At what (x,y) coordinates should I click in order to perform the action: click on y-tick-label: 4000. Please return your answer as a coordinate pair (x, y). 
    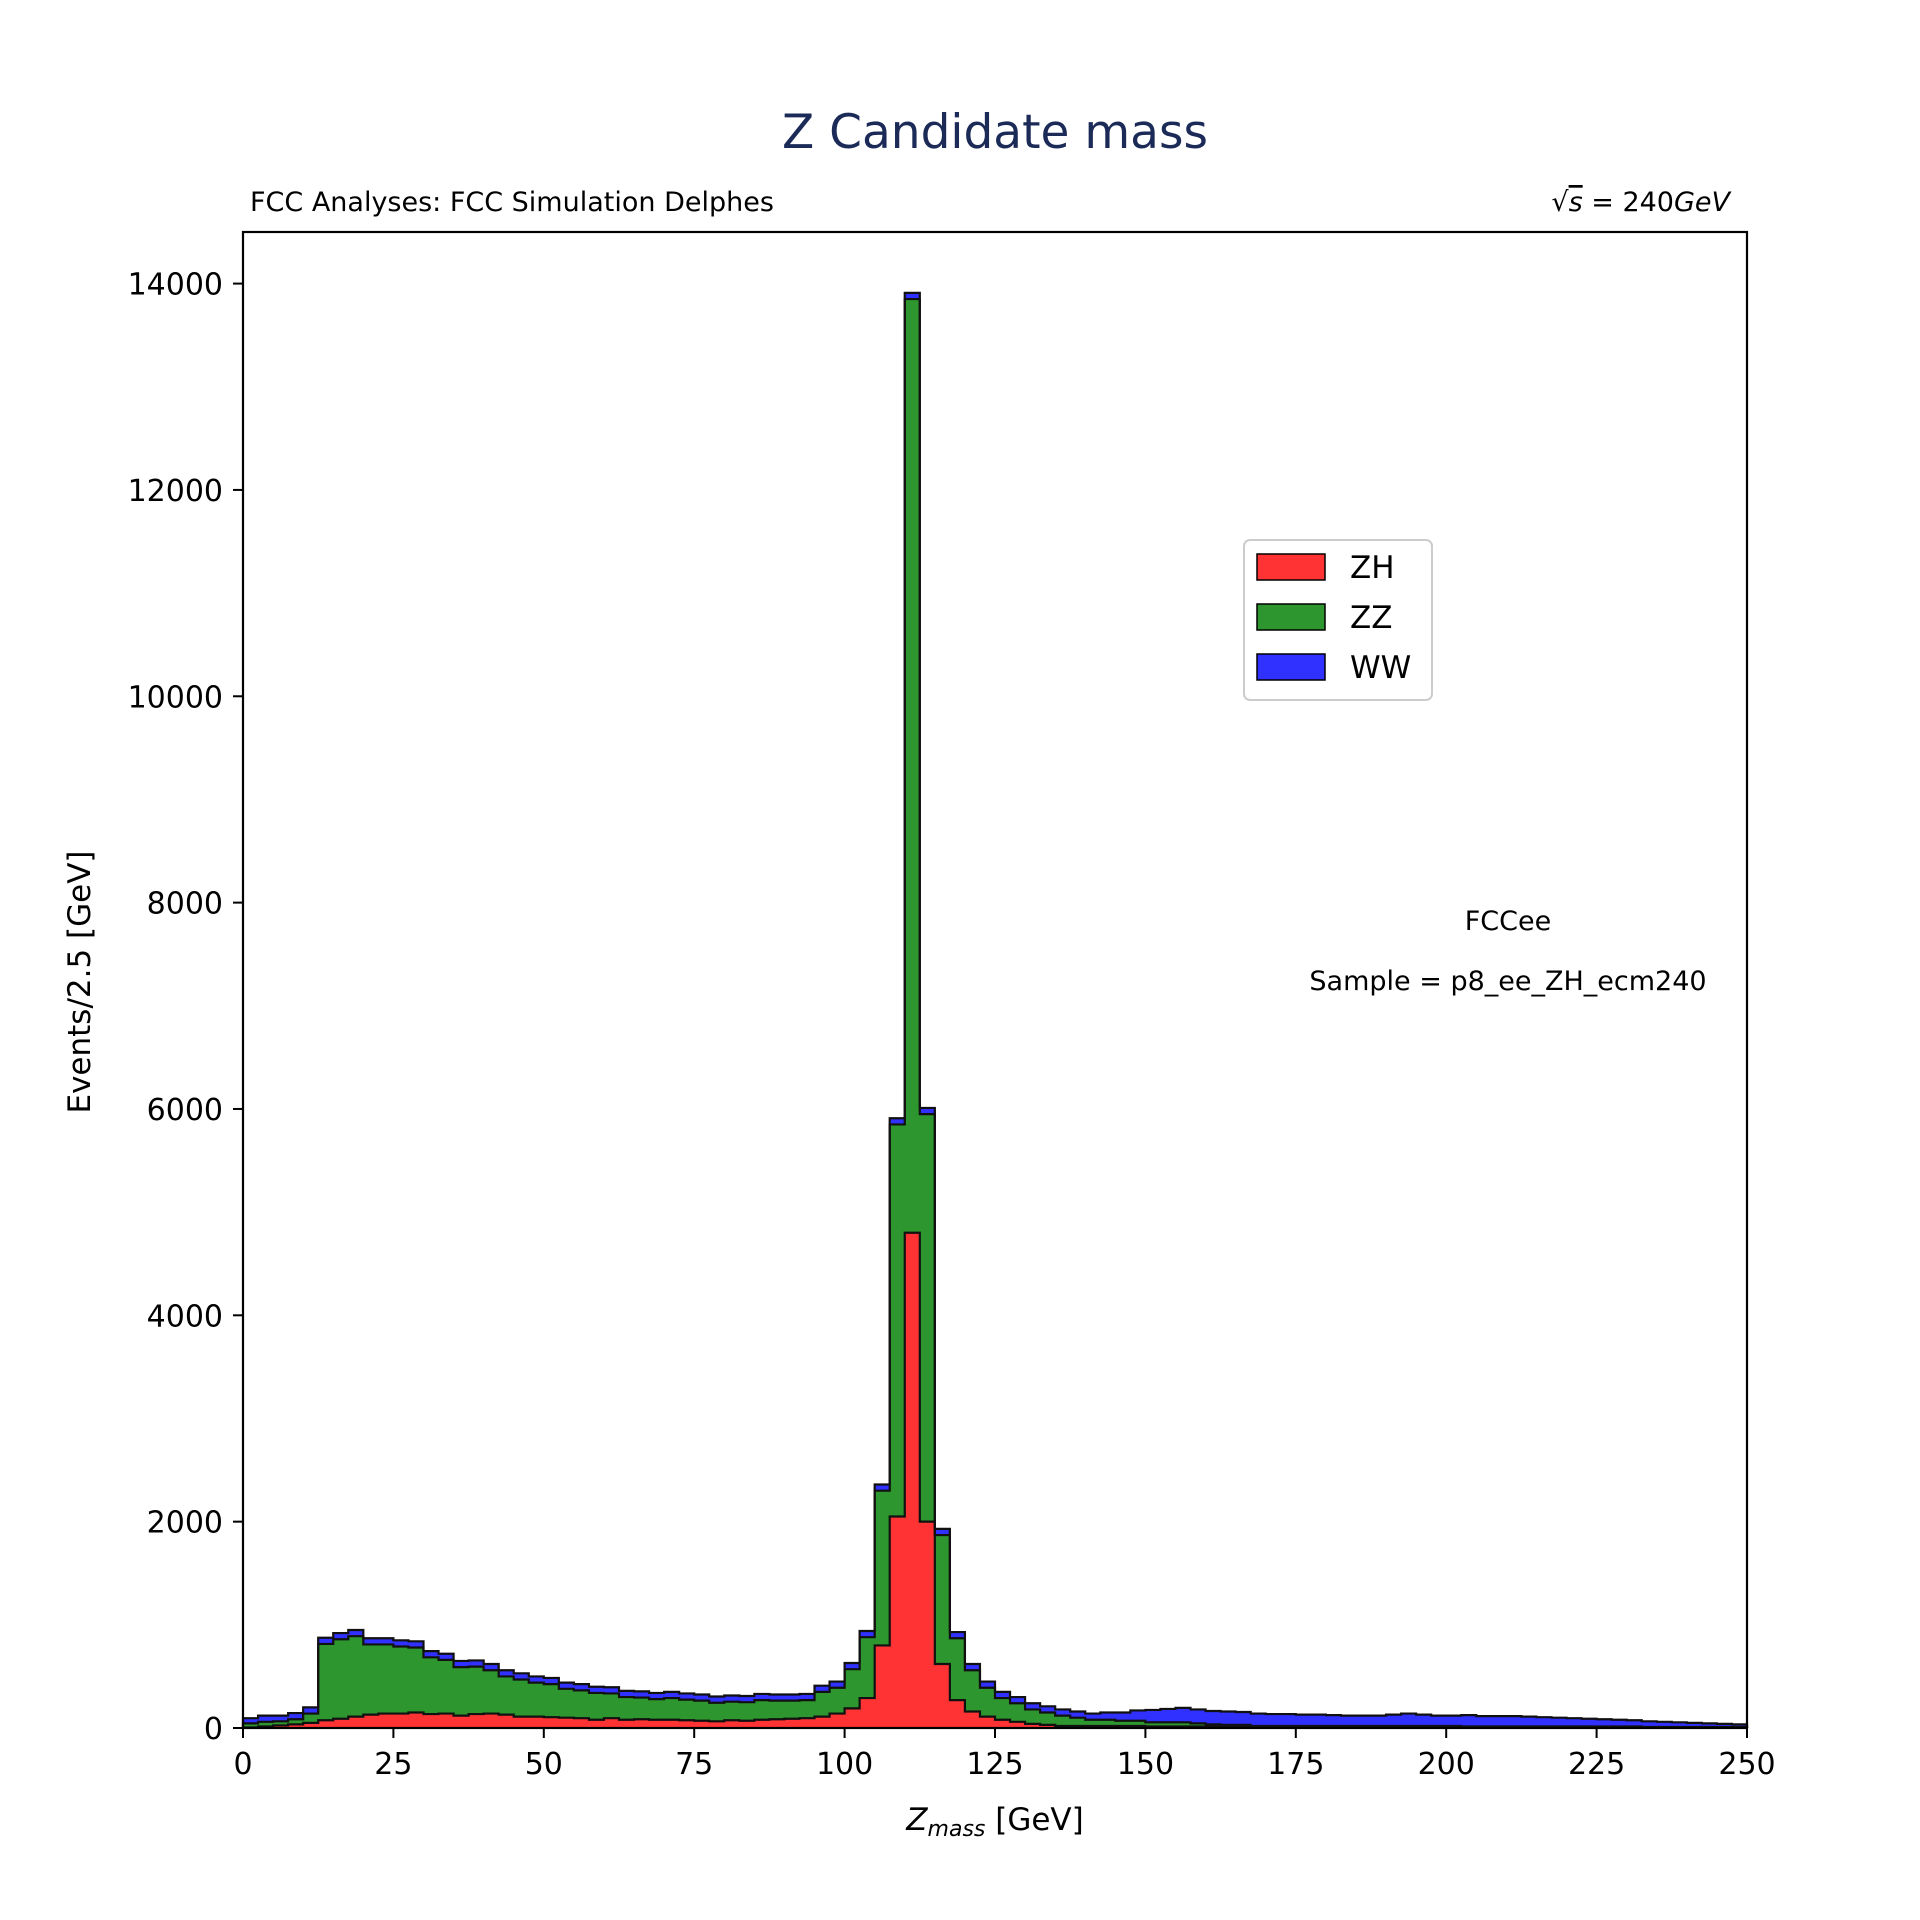
    Looking at the image, I should click on (185, 1316).